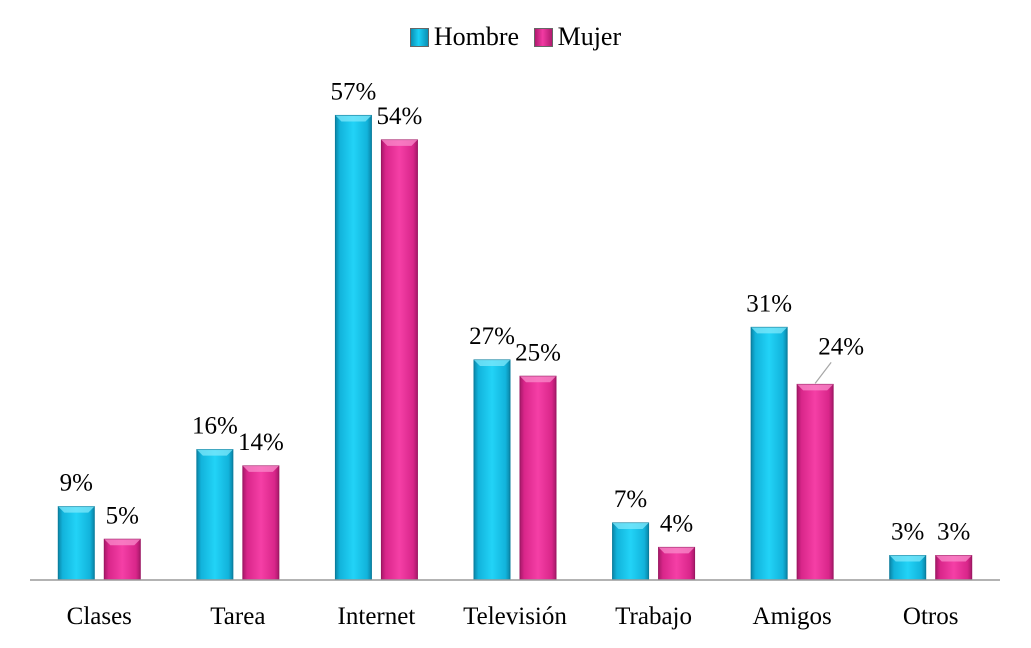 The width and height of the screenshot is (1031, 648). What do you see at coordinates (122, 559) in the screenshot?
I see `bar-mujer-clases` at bounding box center [122, 559].